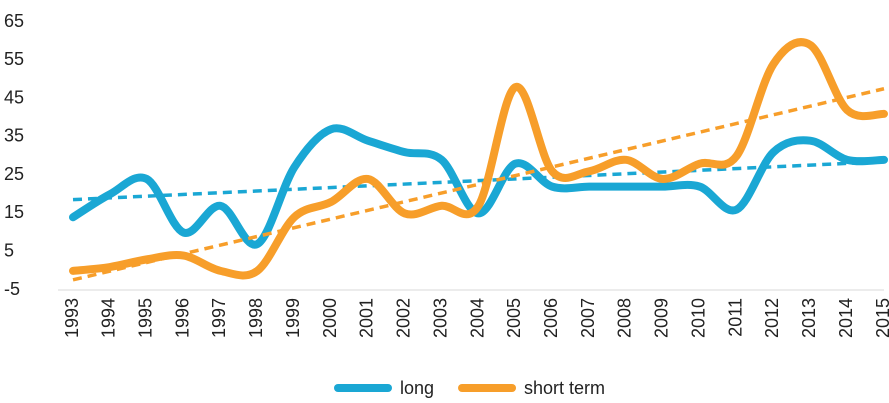 The image size is (889, 403). I want to click on x-tick-label: 2010, so click(698, 318).